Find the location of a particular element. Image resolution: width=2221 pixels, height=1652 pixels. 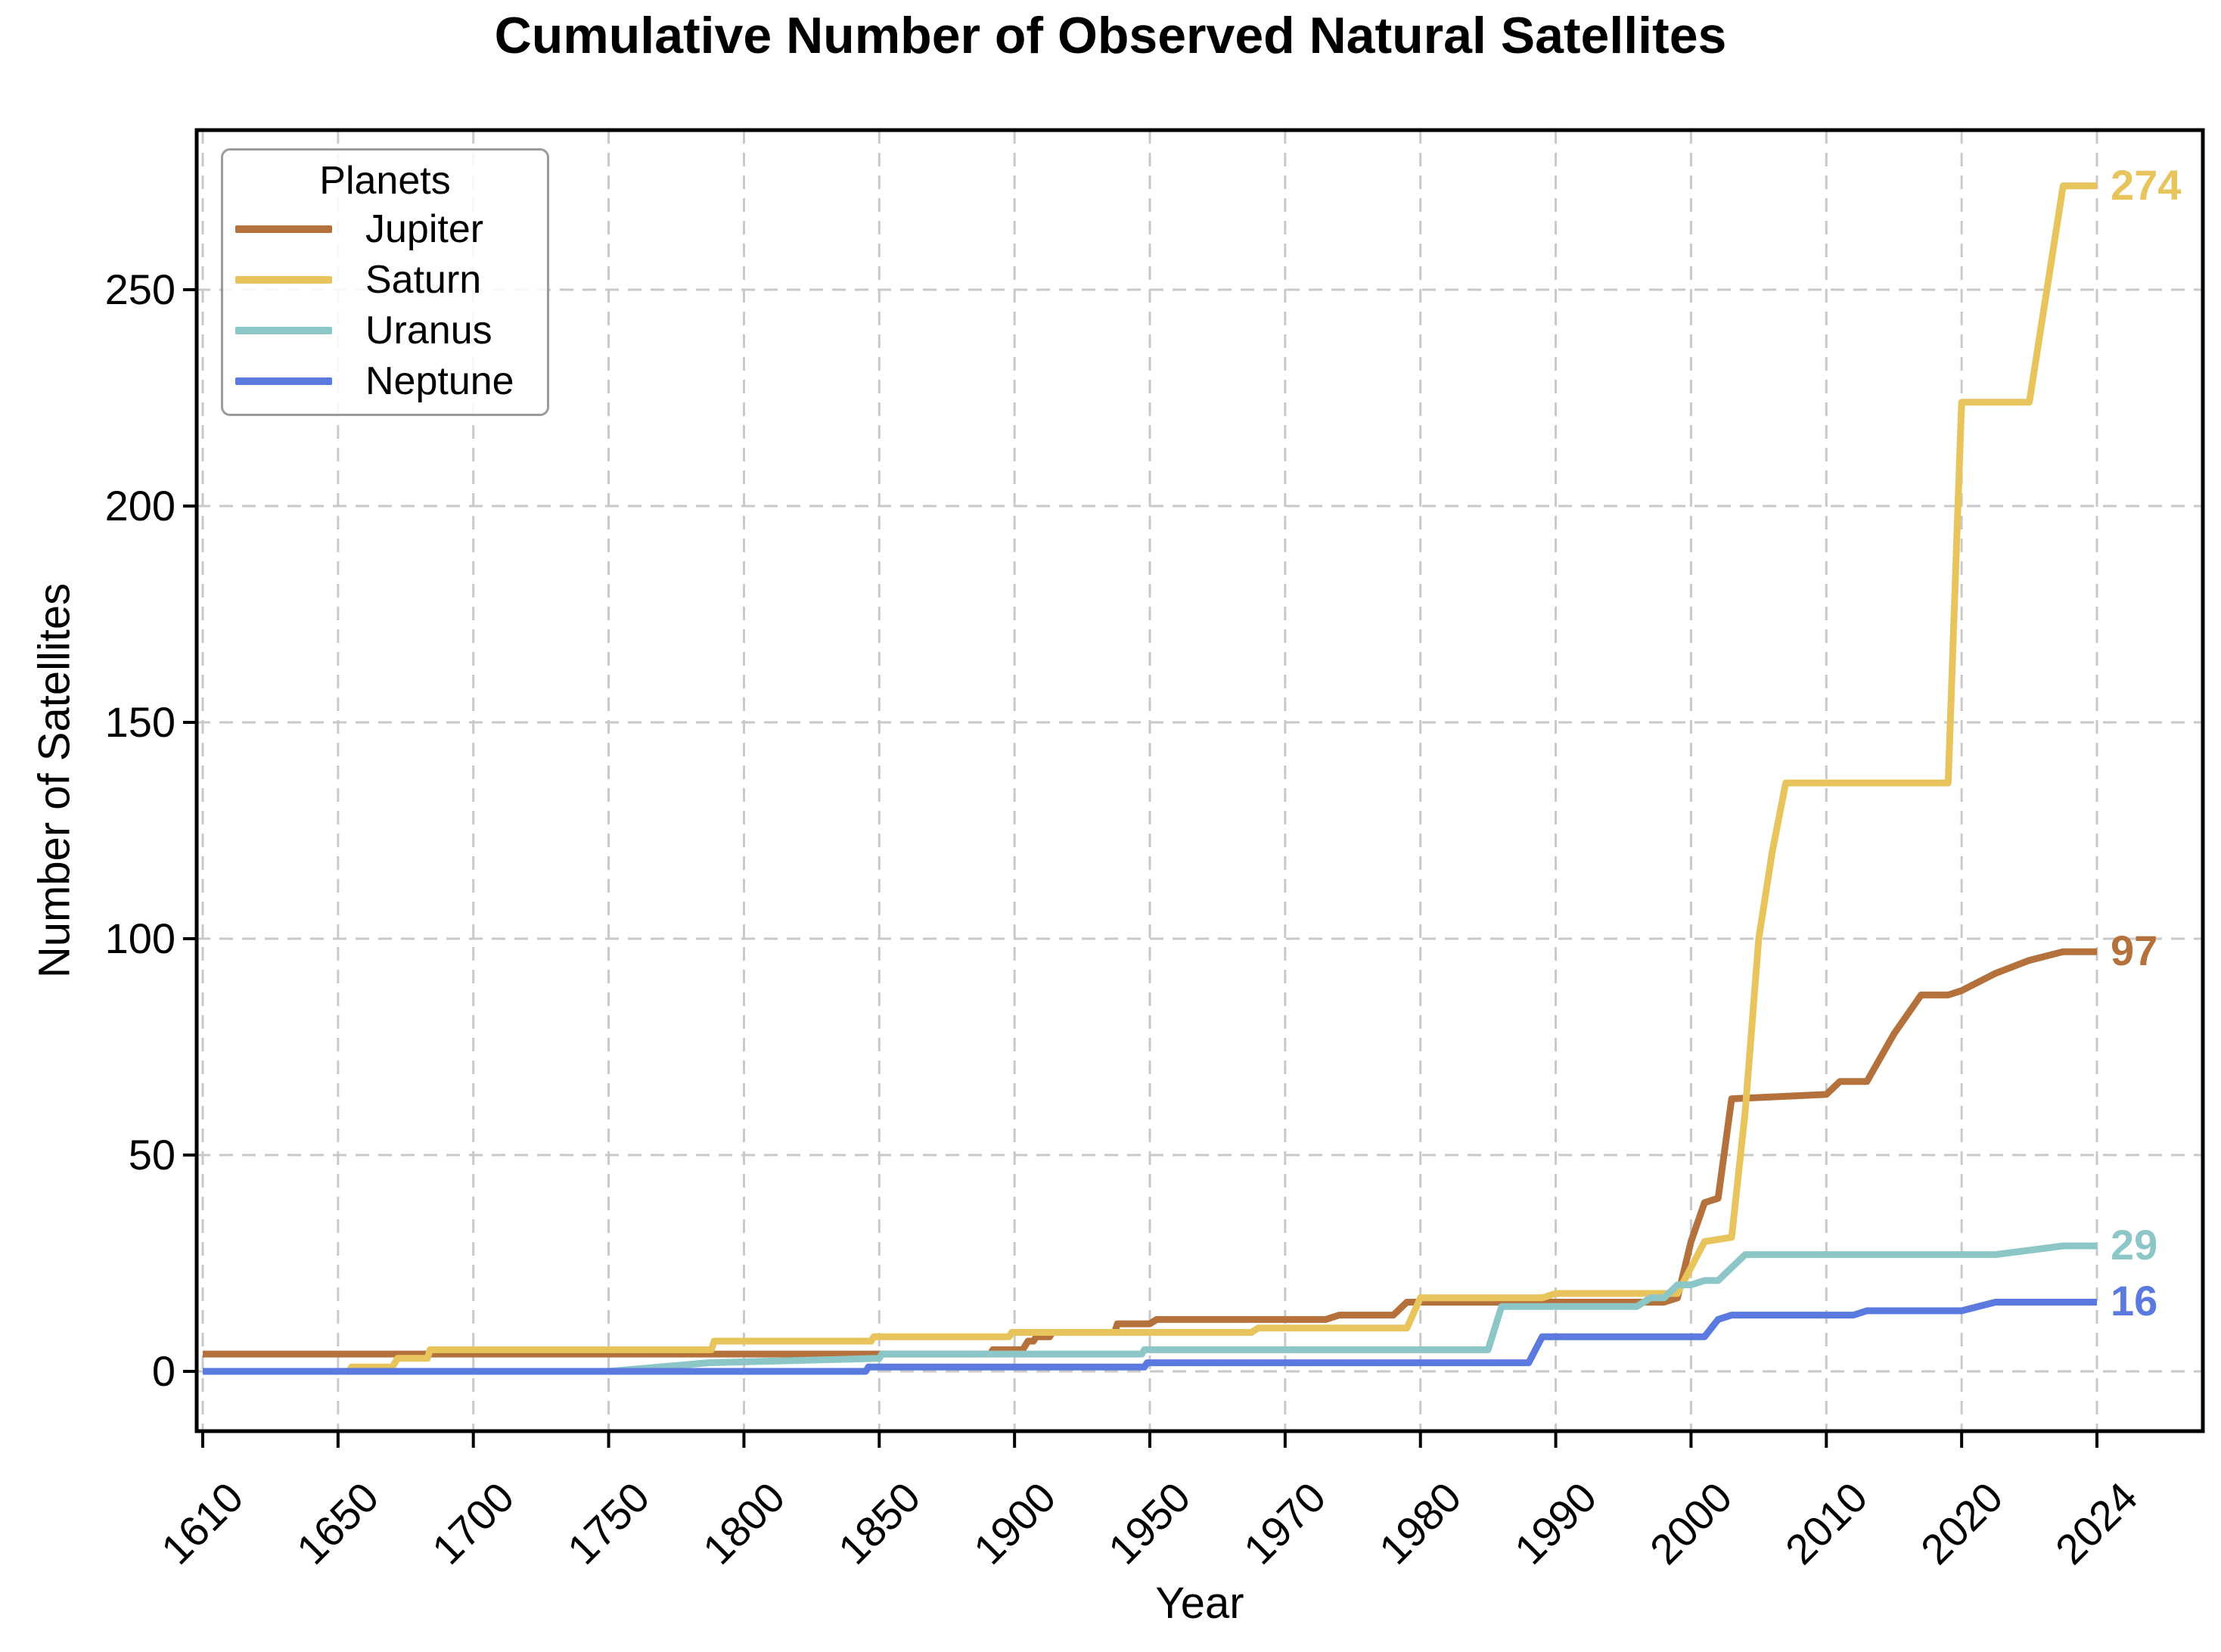

legend: Planets Jupiter Saturn Uranus Neptune is located at coordinates (385, 282).